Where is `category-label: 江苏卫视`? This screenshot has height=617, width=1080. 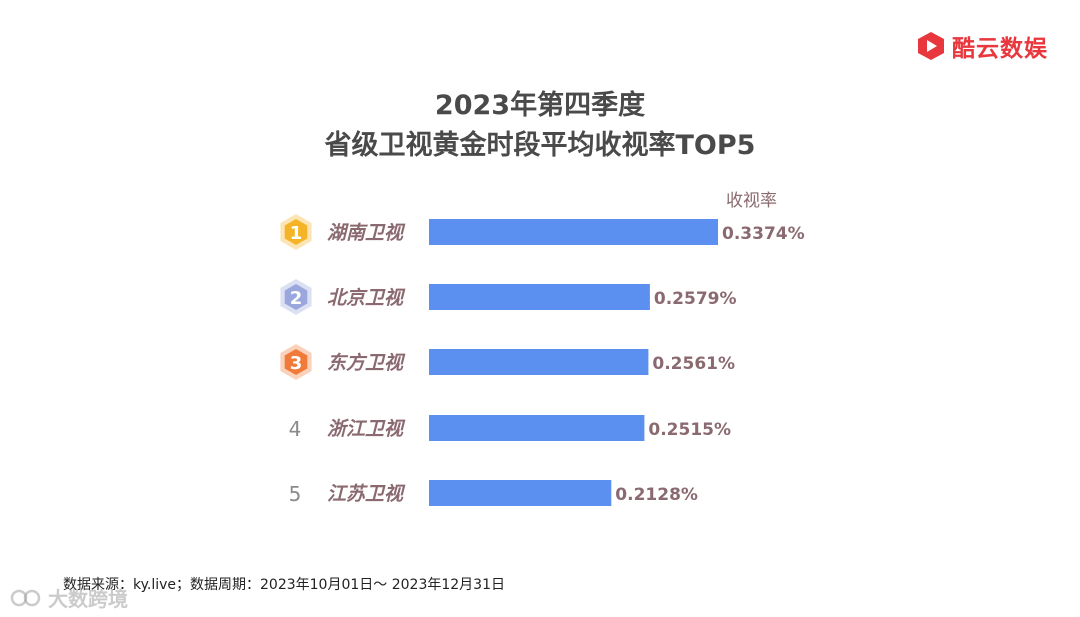
category-label: 江苏卫视 is located at coordinates (366, 494).